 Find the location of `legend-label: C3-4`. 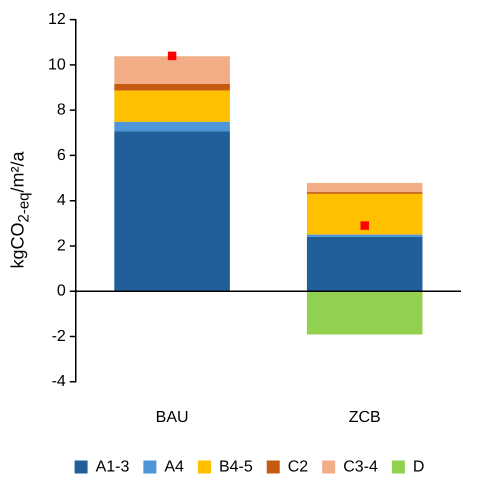

legend-label: C3-4 is located at coordinates (360, 467).